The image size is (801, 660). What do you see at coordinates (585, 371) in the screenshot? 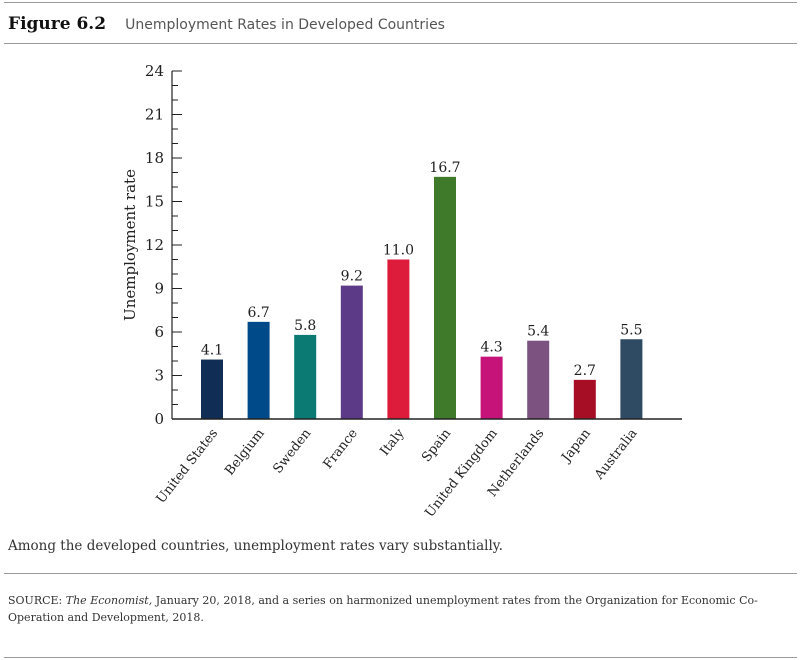
I see `bar-value-label: 2.7` at bounding box center [585, 371].